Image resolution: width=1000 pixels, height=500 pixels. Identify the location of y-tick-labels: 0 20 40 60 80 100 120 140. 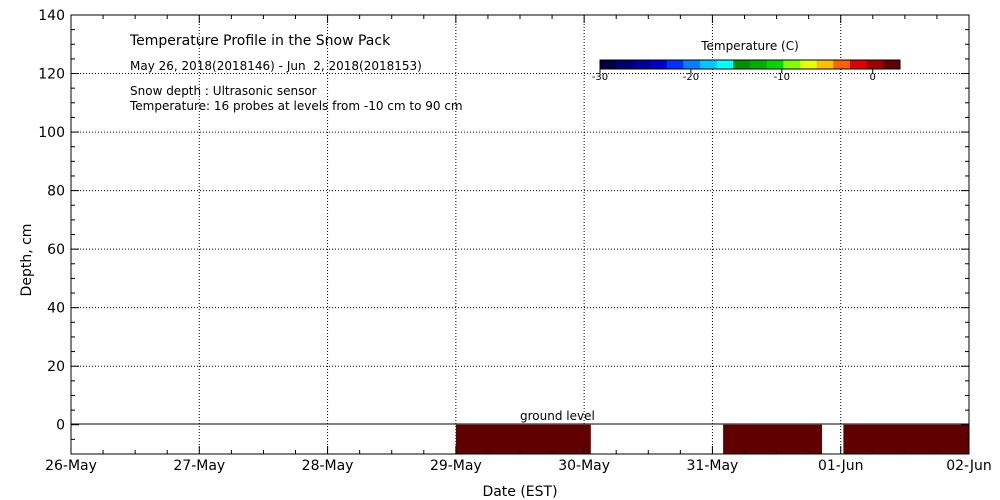
(51, 221).